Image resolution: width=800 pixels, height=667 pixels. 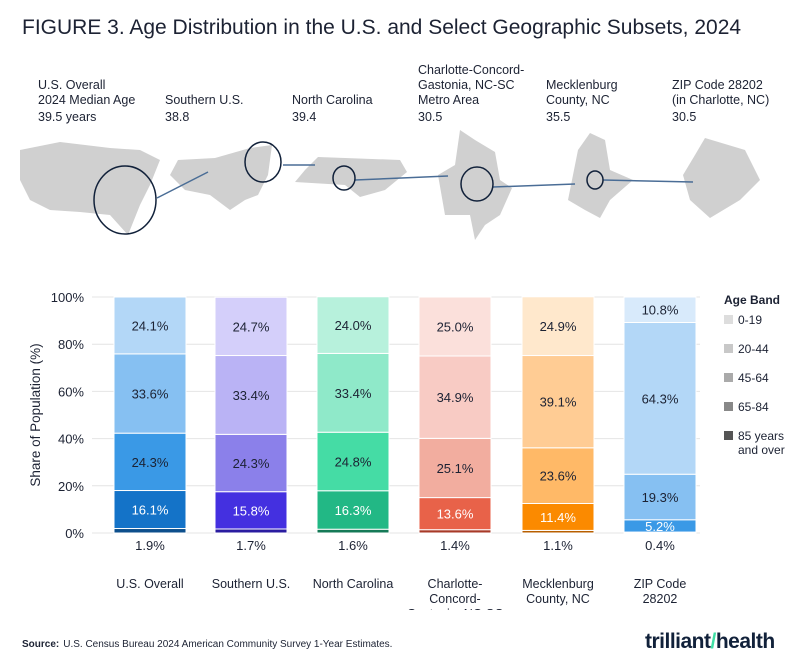 What do you see at coordinates (684, 117) in the screenshot?
I see `median-age: 30.5` at bounding box center [684, 117].